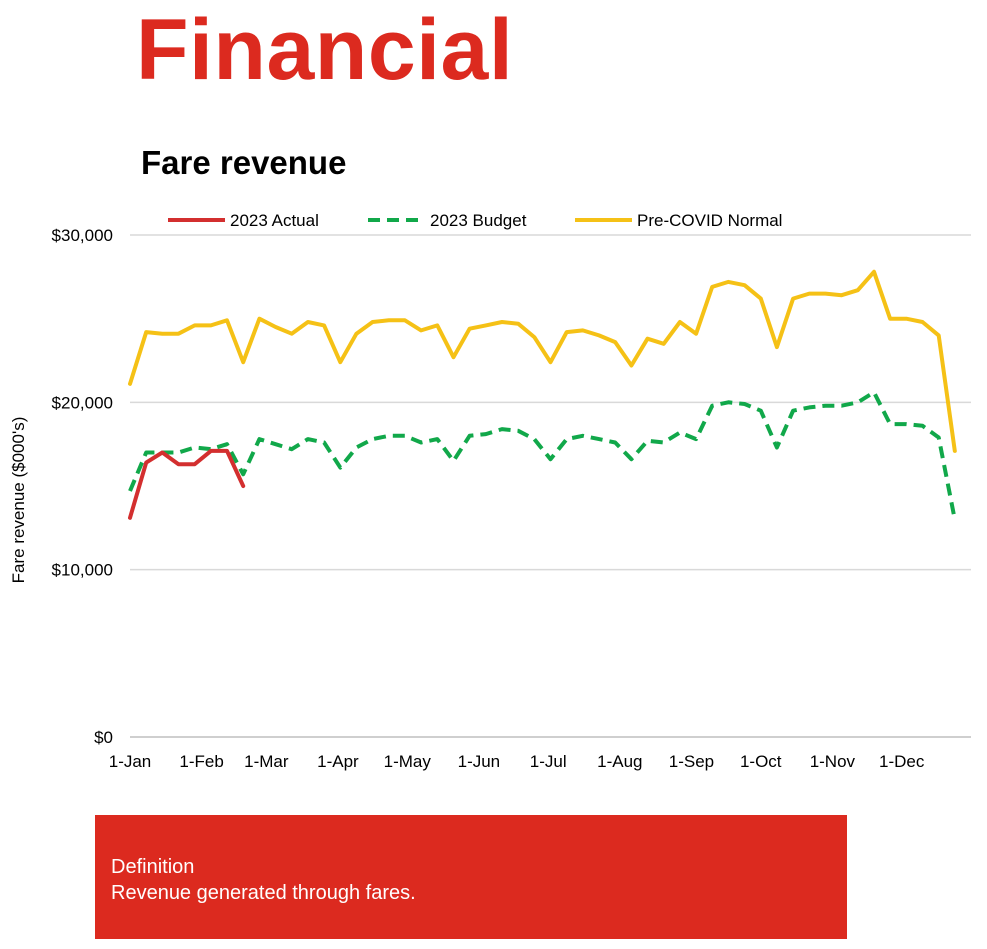  I want to click on legend-label: 2023 Actual, so click(274, 220).